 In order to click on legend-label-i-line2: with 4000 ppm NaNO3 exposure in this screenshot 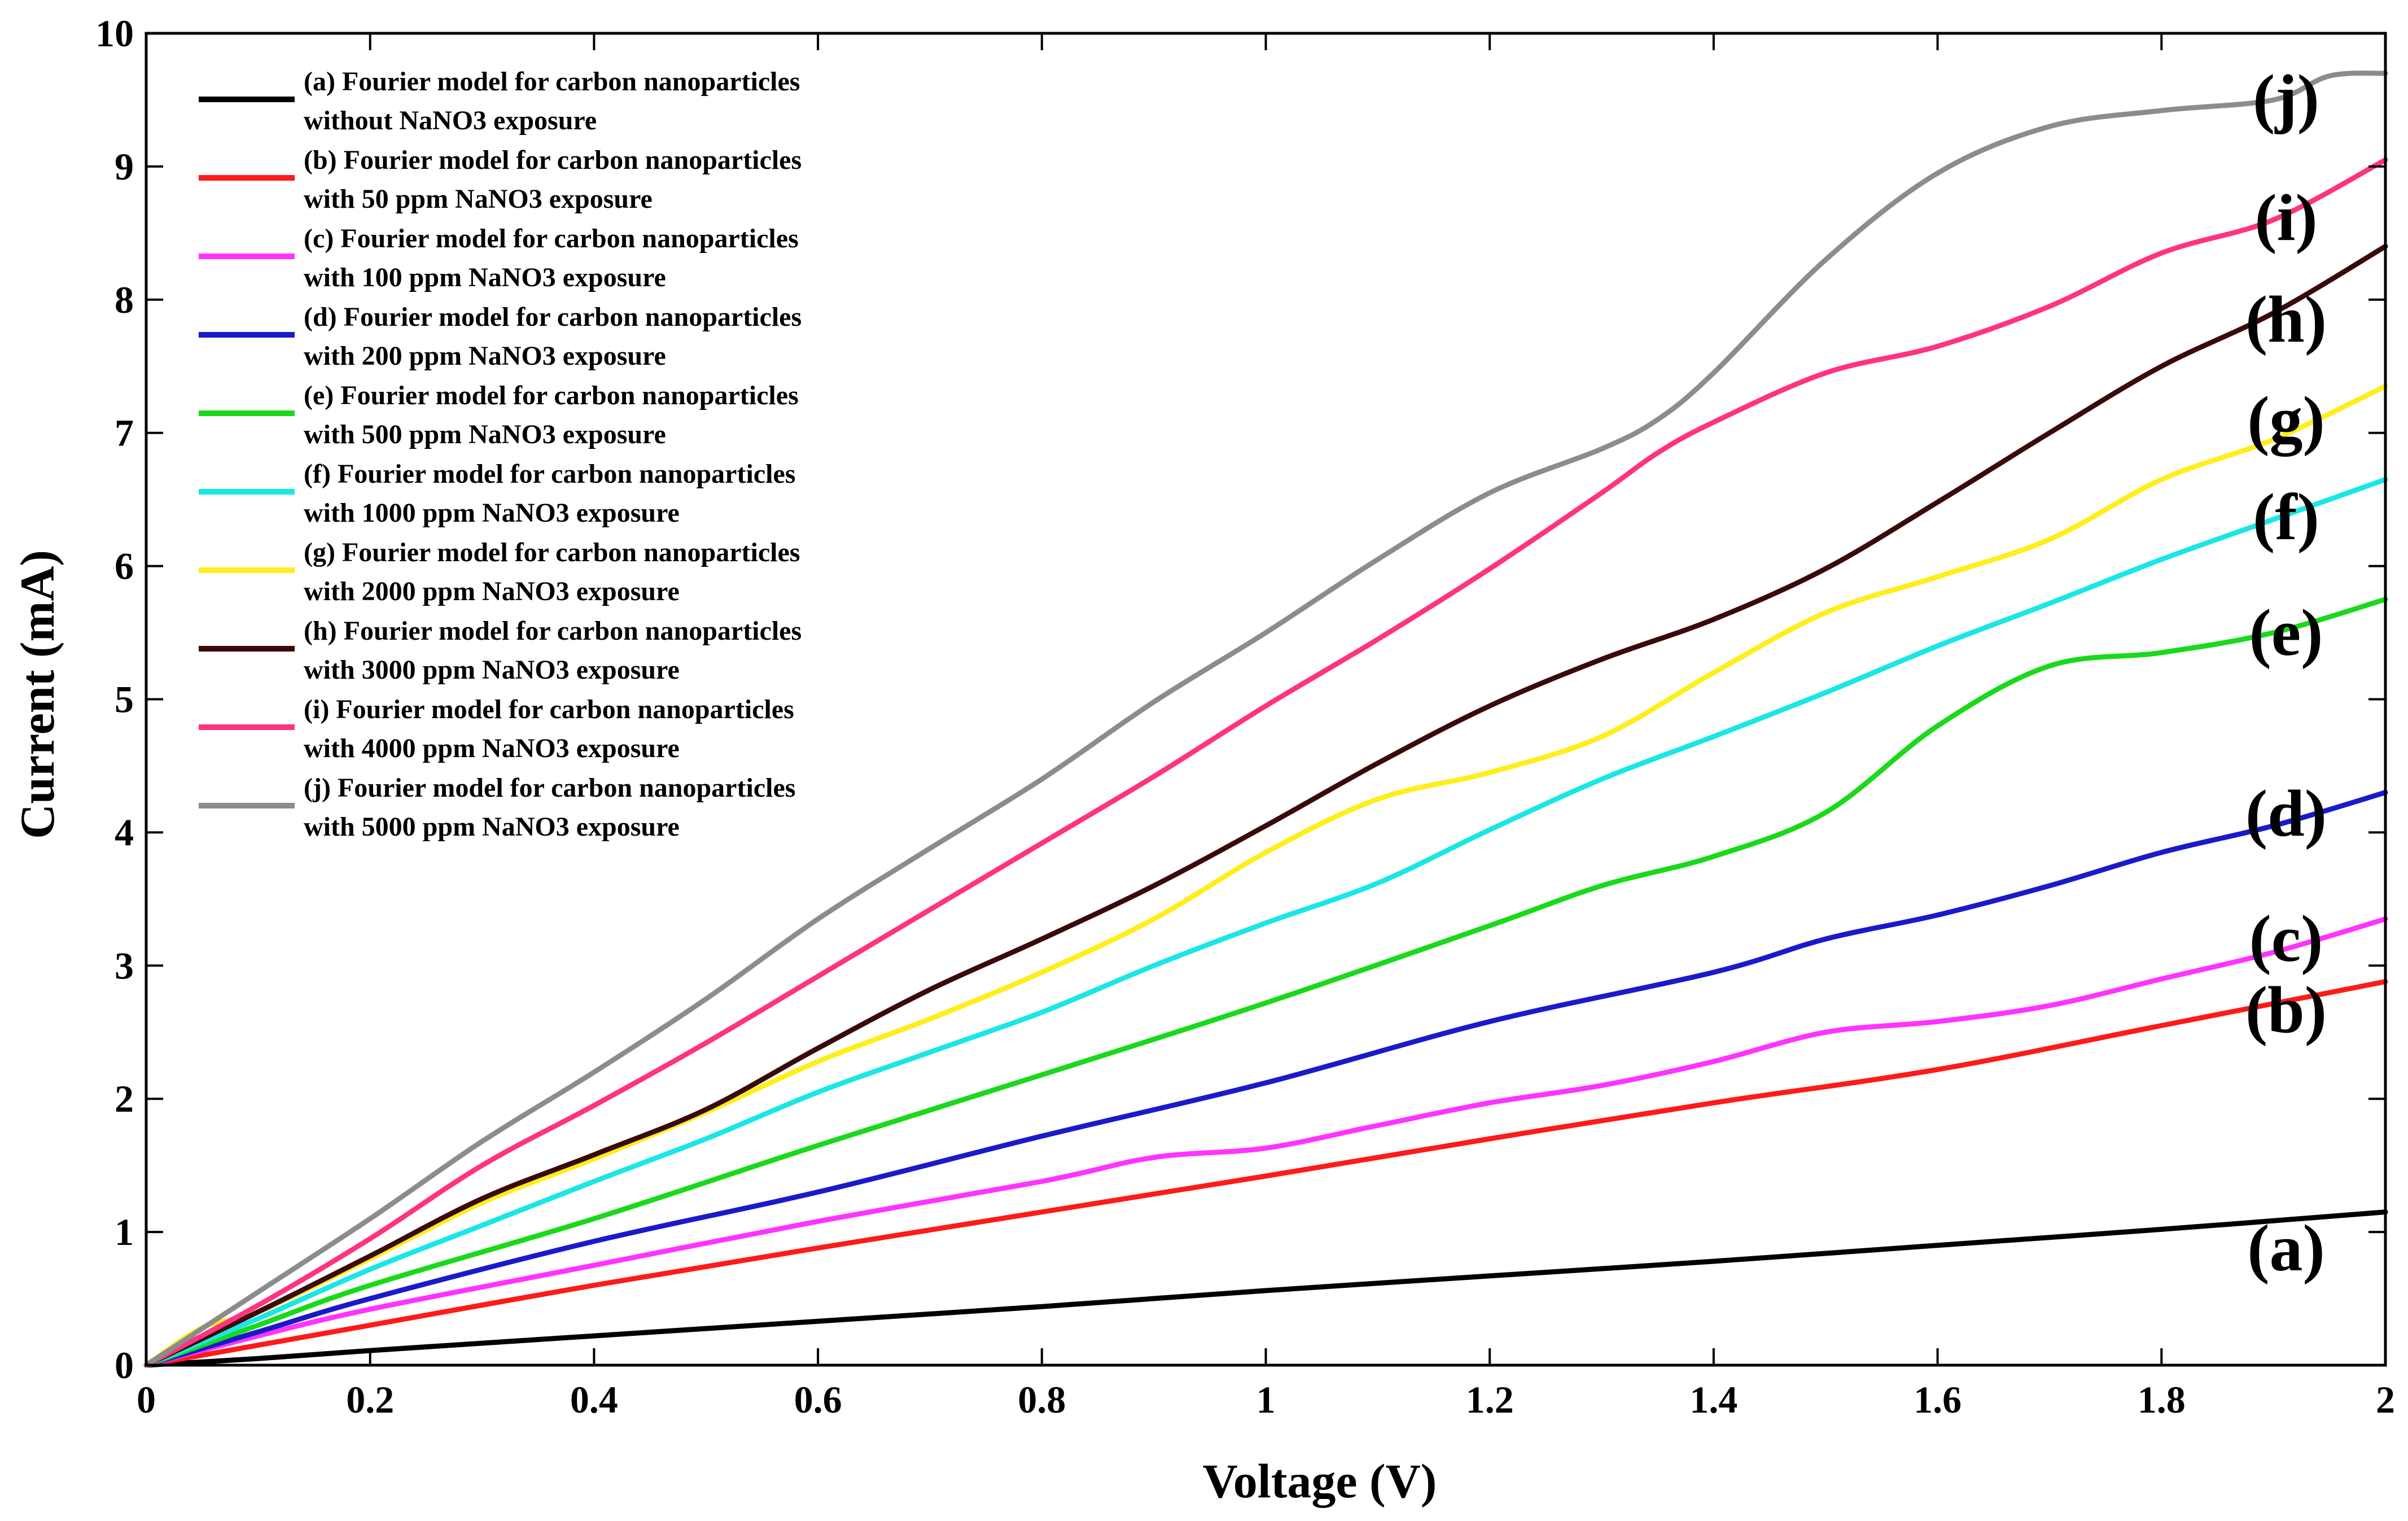, I will do `click(492, 748)`.